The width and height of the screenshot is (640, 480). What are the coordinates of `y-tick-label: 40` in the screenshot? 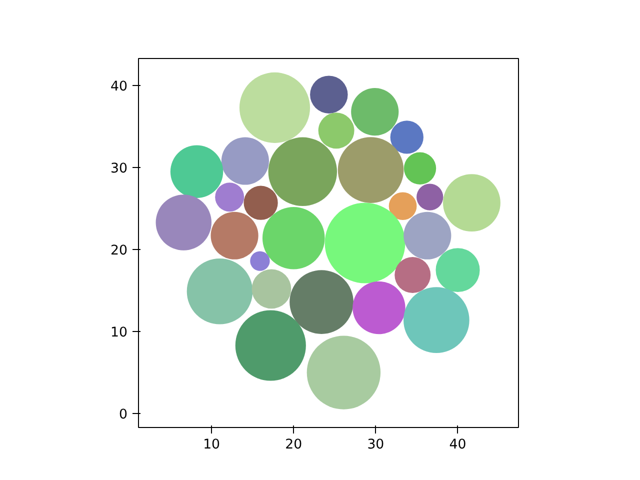 It's located at (119, 87).